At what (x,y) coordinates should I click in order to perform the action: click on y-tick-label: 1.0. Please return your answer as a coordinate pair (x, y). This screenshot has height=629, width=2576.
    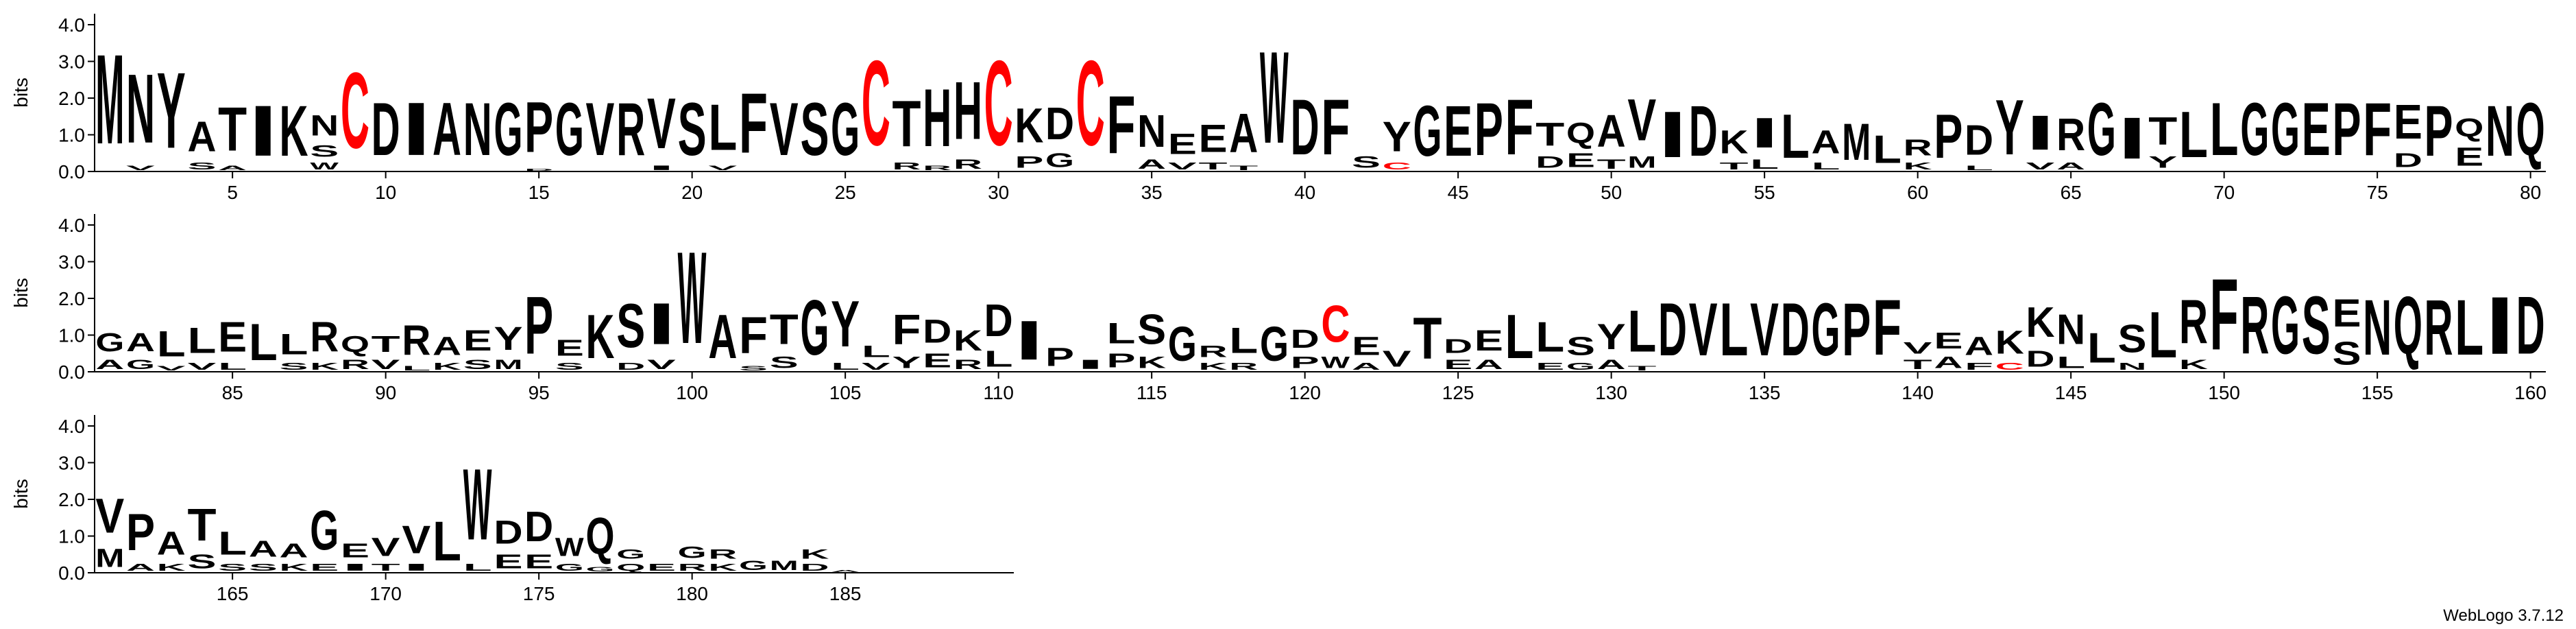
    Looking at the image, I should click on (71, 136).